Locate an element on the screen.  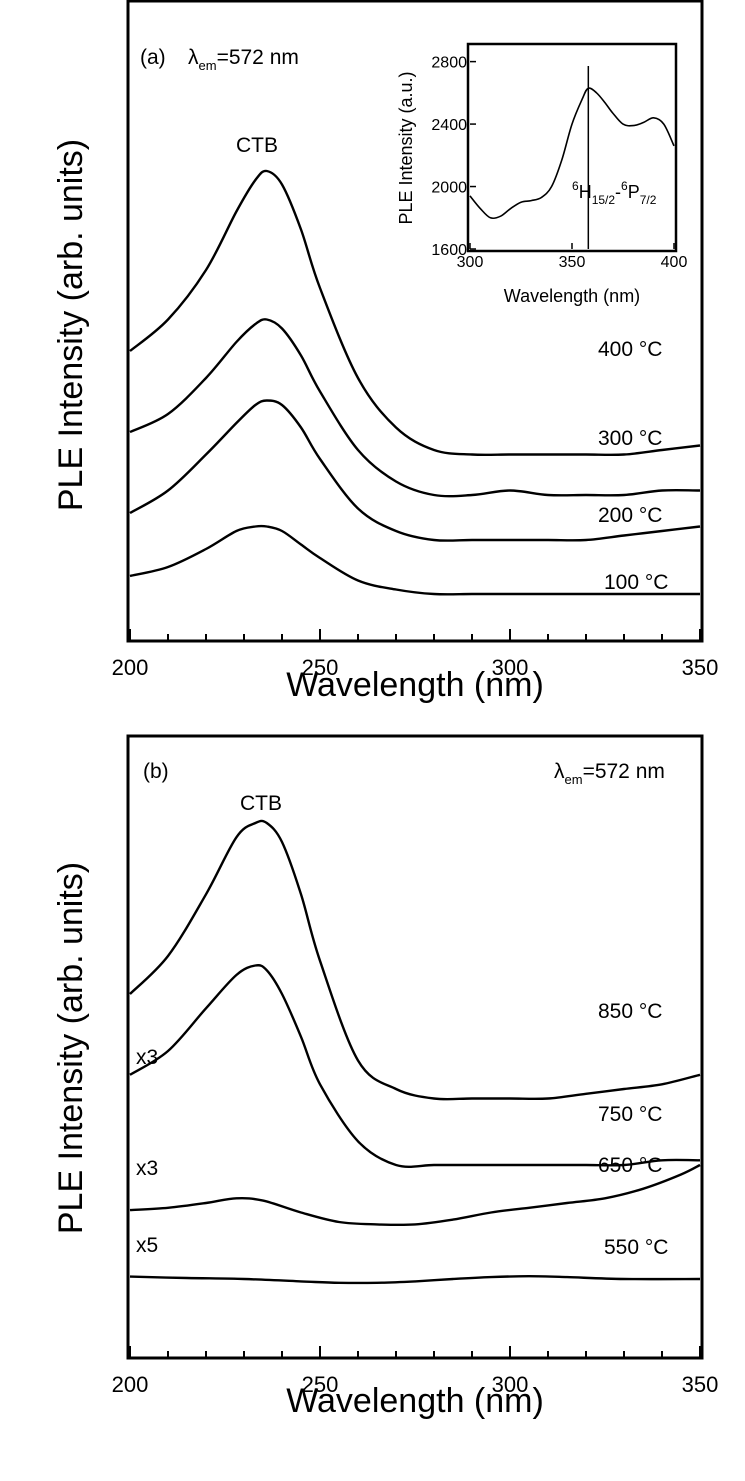
panel-b-x-axis-title: Wavelength (nm) is located at coordinates (415, 1401).